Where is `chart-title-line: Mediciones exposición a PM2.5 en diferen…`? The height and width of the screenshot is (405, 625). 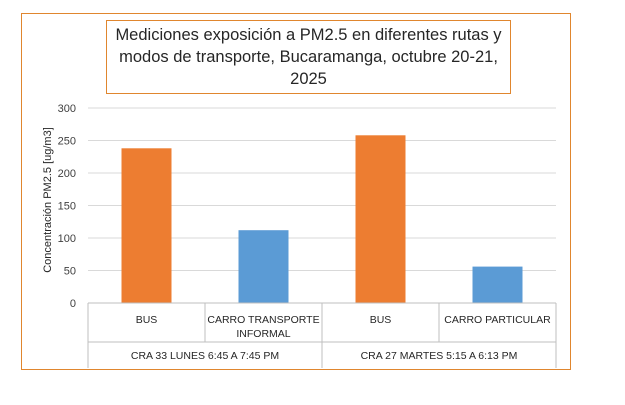
chart-title-line: Mediciones exposición a PM2.5 en diferen… is located at coordinates (308, 35).